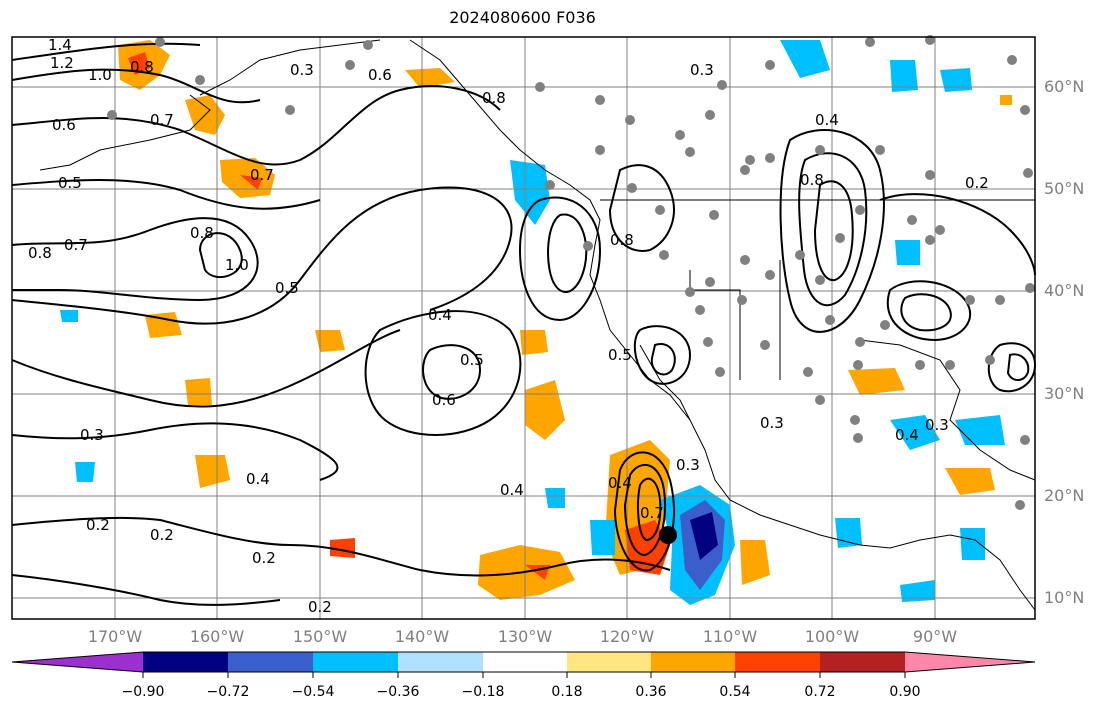 This screenshot has width=1105, height=712. I want to click on lon-label: 150°W, so click(320, 636).